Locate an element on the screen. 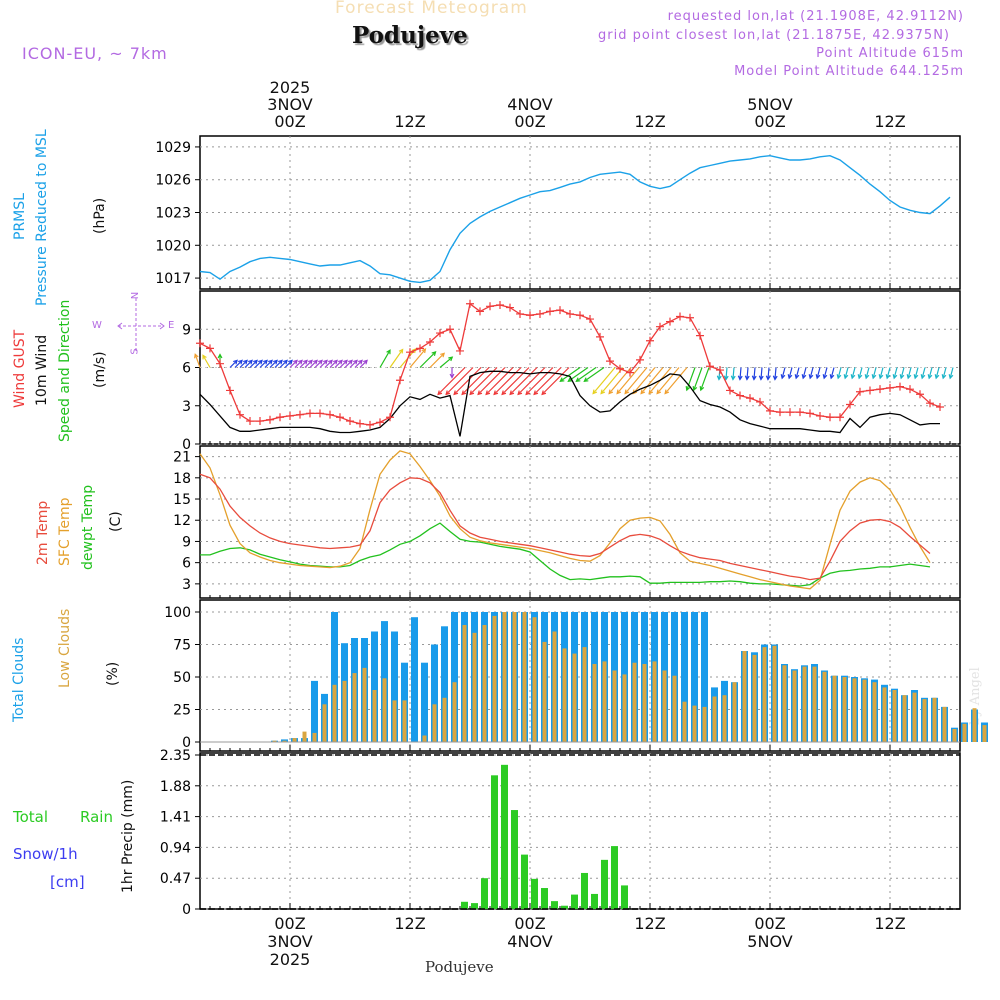 This screenshot has height=1000, width=1000. pressure-ytick-label: 1017 is located at coordinates (173, 279).